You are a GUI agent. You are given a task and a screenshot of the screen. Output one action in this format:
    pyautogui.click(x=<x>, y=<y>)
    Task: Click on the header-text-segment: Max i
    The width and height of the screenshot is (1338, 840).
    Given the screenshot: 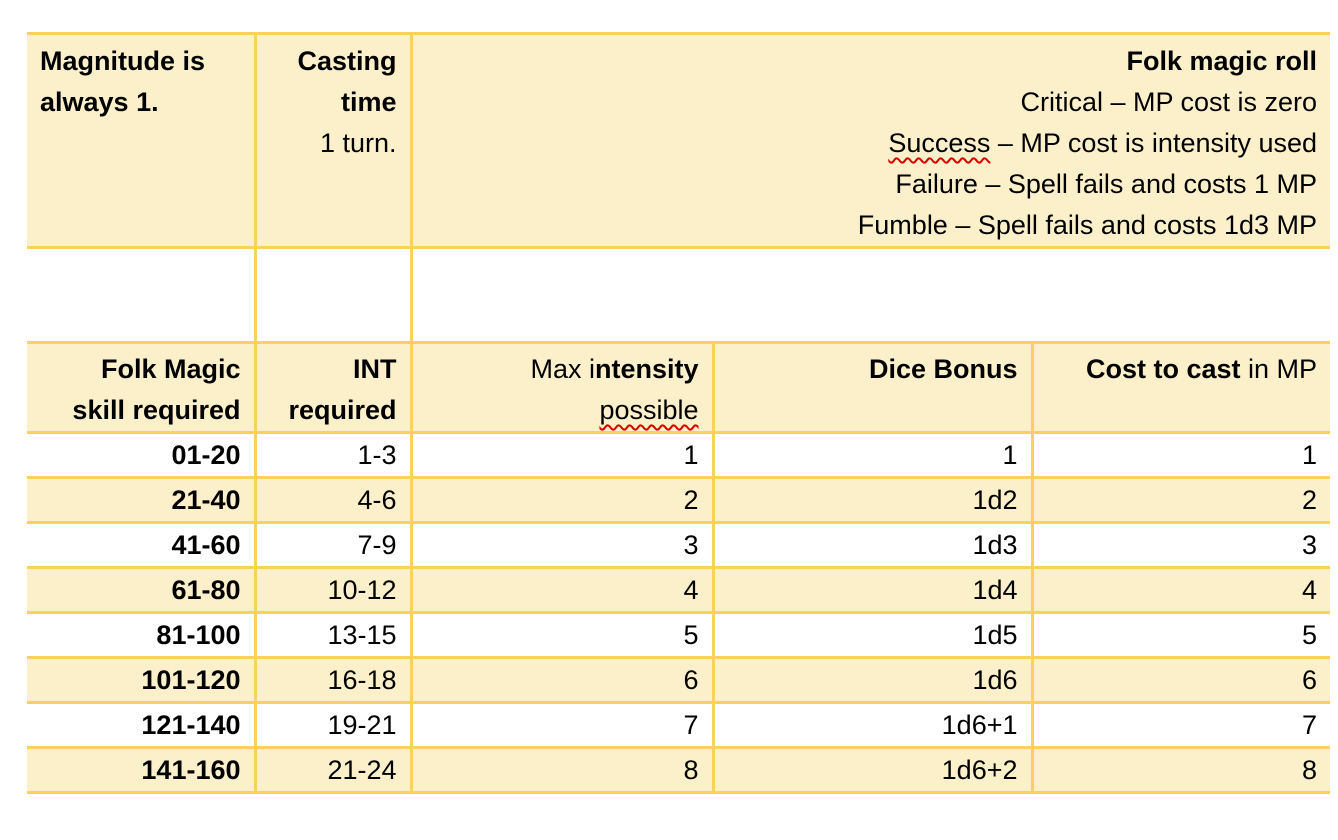 What is the action you would take?
    pyautogui.click(x=562, y=369)
    